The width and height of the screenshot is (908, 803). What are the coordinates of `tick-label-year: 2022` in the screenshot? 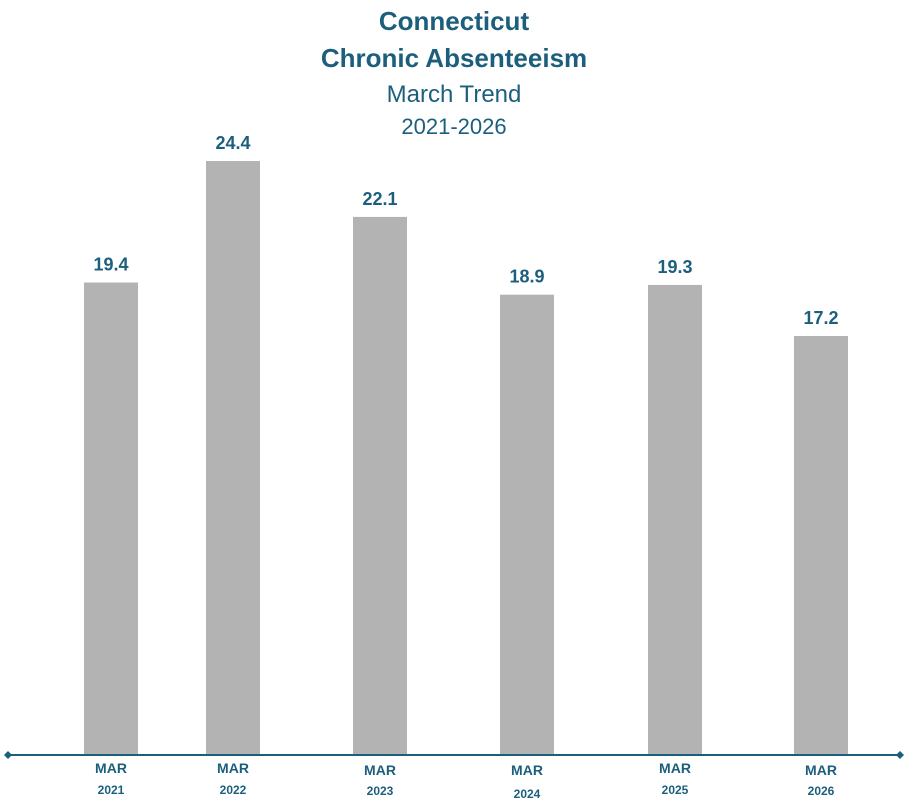 It's located at (233, 790).